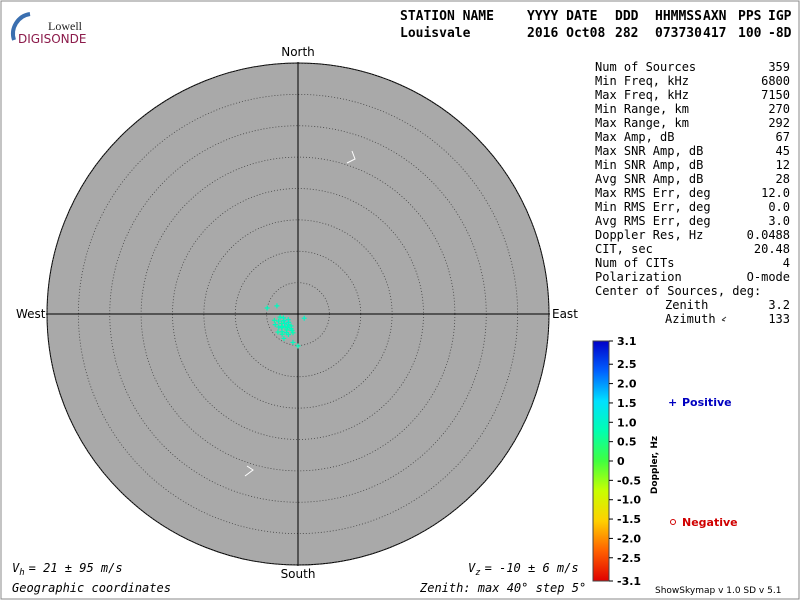  I want to click on colorbar-tick-label: 1.5, so click(627, 403).